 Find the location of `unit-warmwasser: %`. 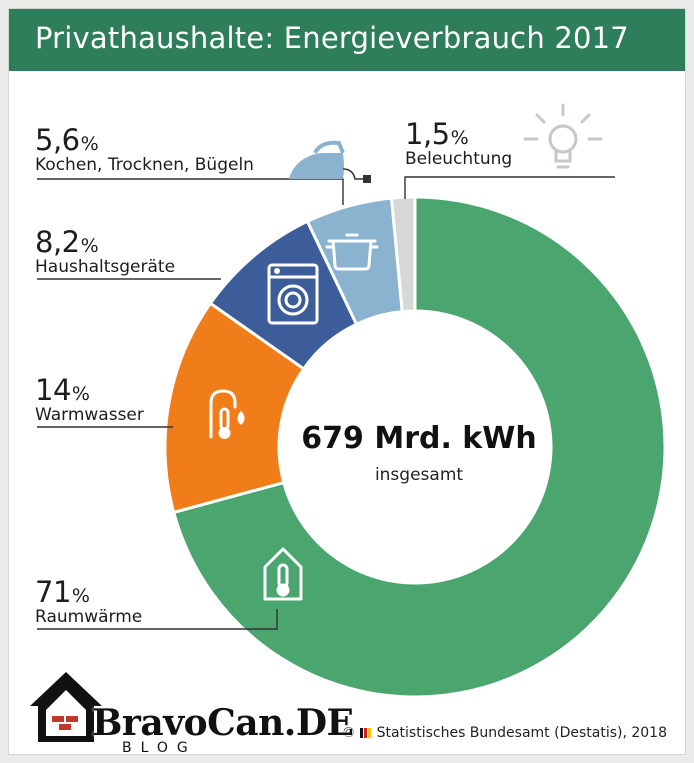

unit-warmwasser: % is located at coordinates (80, 394).